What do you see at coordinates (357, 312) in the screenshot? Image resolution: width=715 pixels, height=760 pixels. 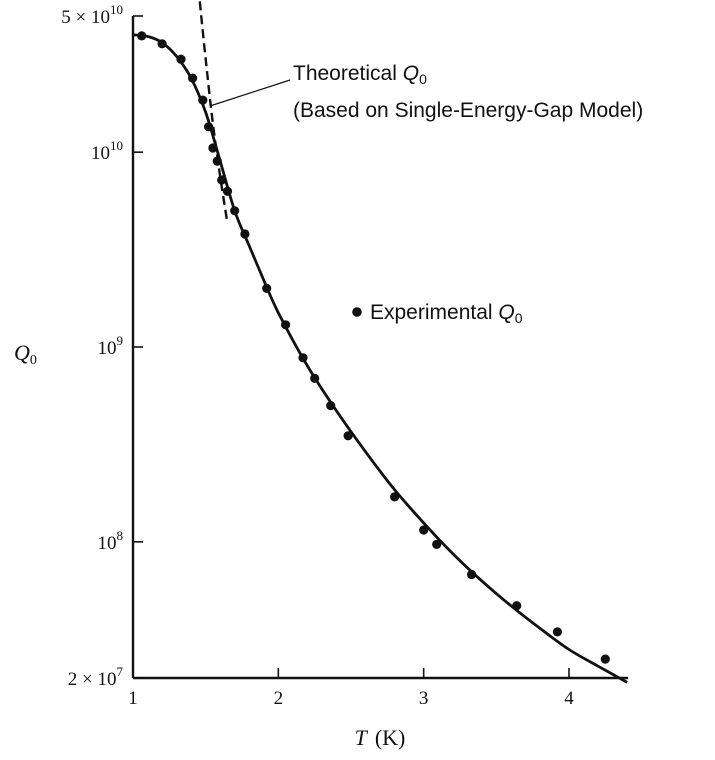 I see `experimental-legend-marker` at bounding box center [357, 312].